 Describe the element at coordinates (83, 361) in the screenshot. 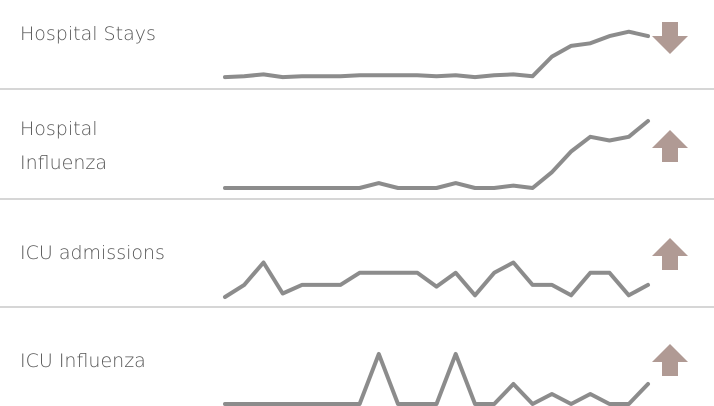

I see `row-label: ICU Influenza` at that location.